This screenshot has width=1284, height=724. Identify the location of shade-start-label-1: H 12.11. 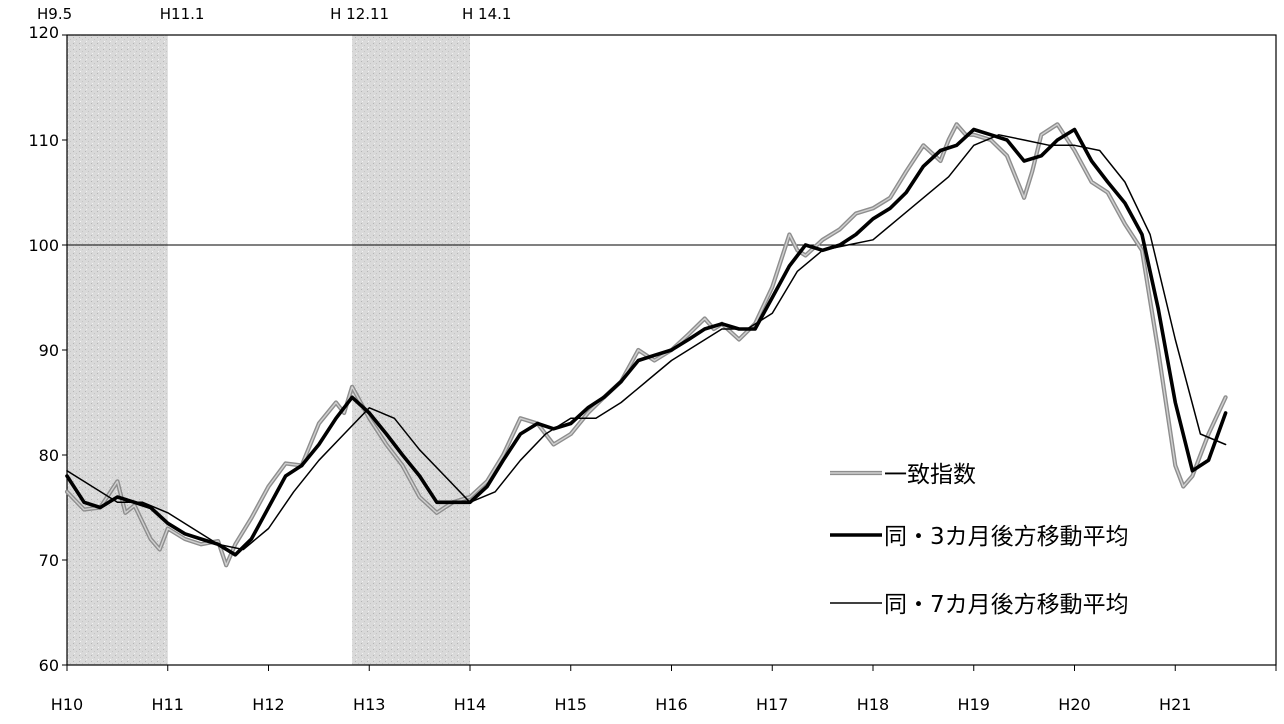
(359, 14).